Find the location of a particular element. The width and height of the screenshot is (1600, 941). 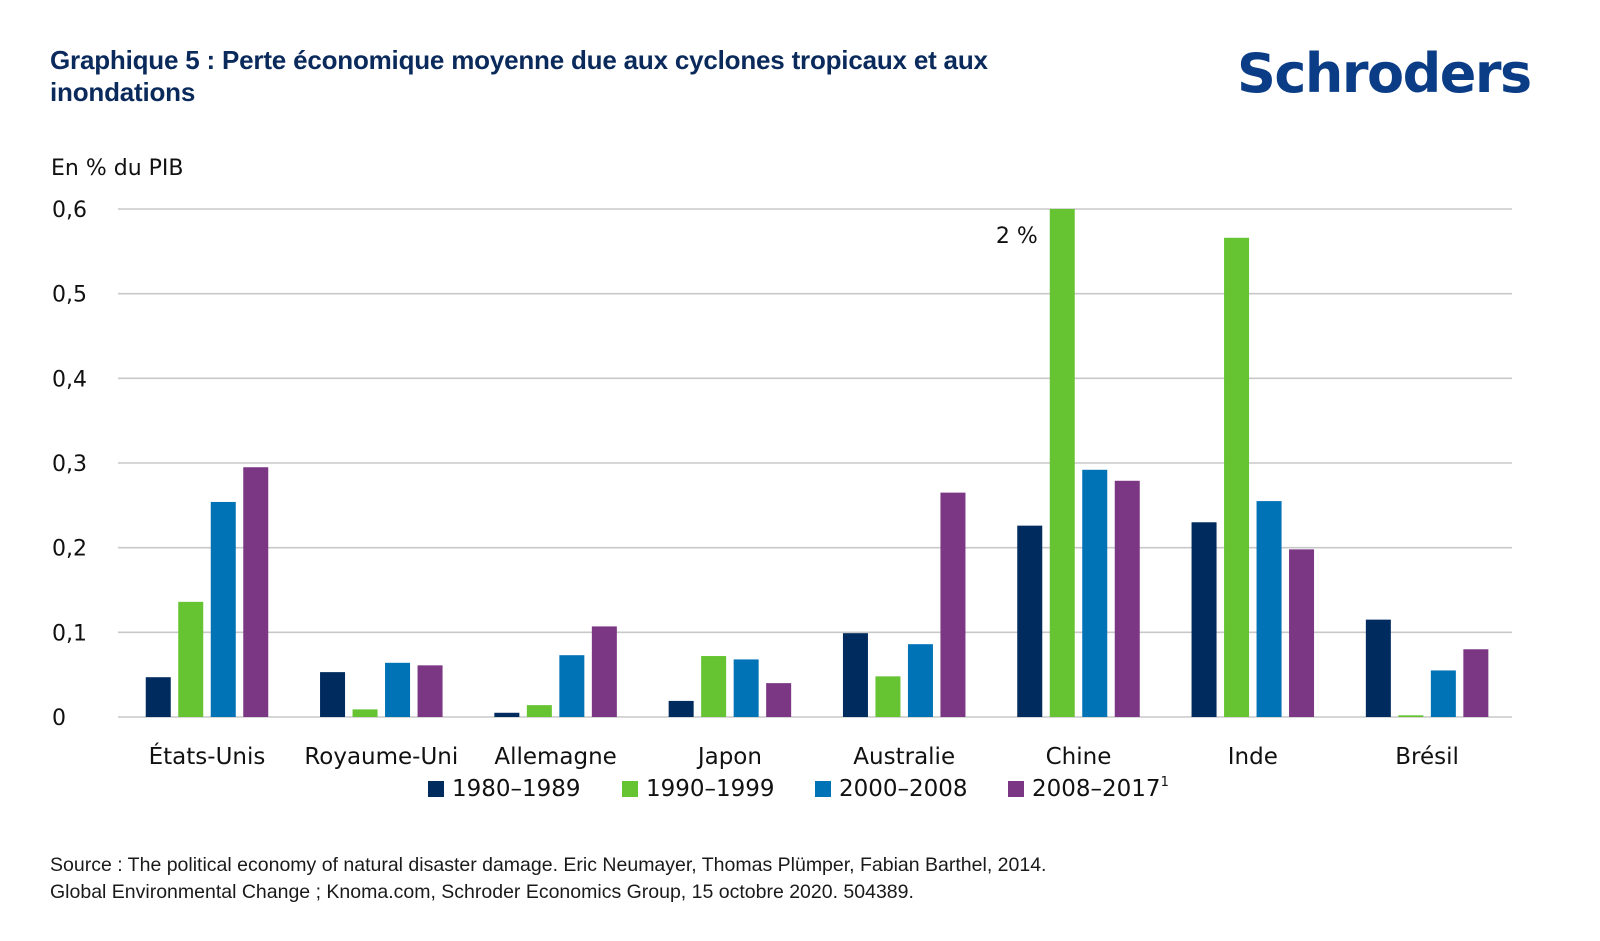

legend-item: 1980–1989 is located at coordinates (504, 789).